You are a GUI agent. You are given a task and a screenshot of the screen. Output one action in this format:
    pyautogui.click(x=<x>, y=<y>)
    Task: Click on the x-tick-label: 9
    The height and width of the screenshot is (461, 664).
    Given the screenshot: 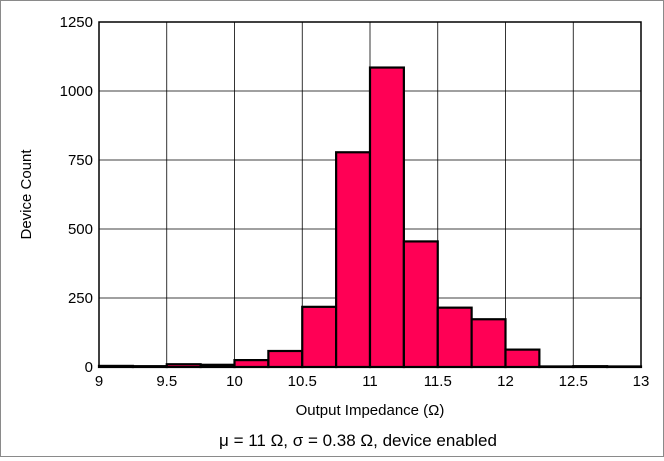 What is the action you would take?
    pyautogui.click(x=99, y=381)
    